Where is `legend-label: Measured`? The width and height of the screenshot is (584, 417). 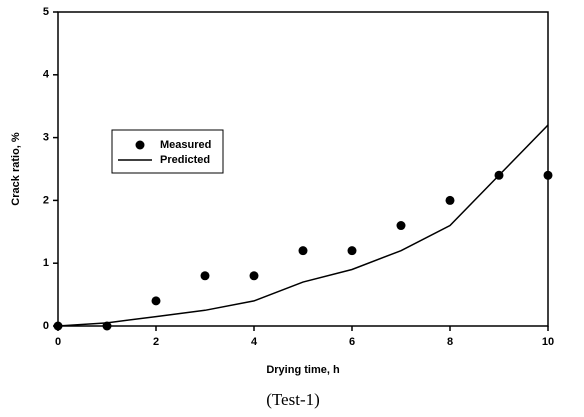 legend-label: Measured is located at coordinates (185, 145).